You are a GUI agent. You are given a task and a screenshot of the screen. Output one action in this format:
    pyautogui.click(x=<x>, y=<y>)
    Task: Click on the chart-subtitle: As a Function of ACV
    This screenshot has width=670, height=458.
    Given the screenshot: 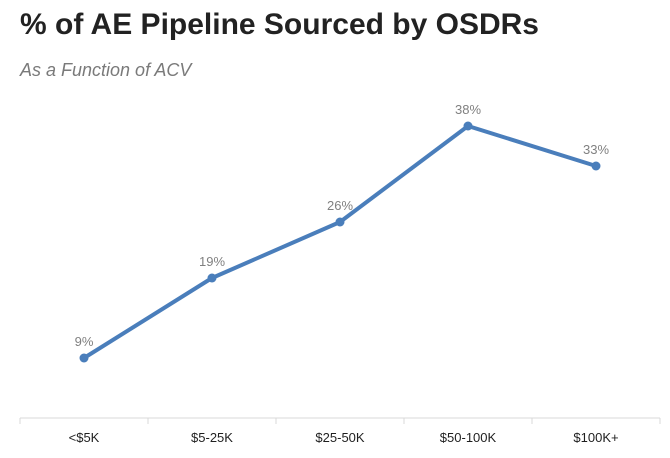 What is the action you would take?
    pyautogui.click(x=106, y=70)
    